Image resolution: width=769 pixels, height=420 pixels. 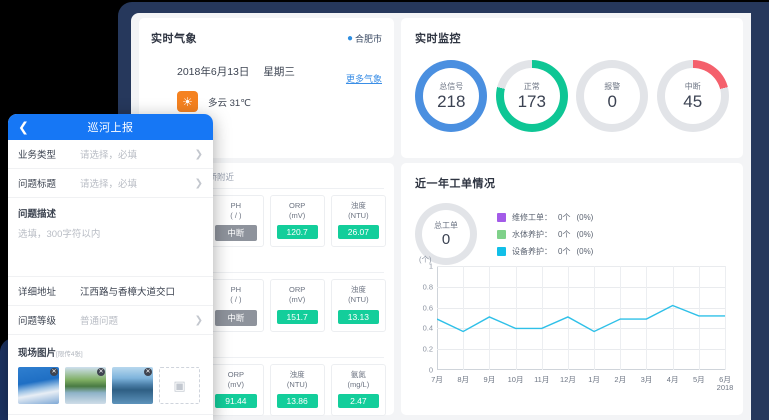 I want to click on metric-card: ORP (mV) 91.44, so click(x=236, y=389).